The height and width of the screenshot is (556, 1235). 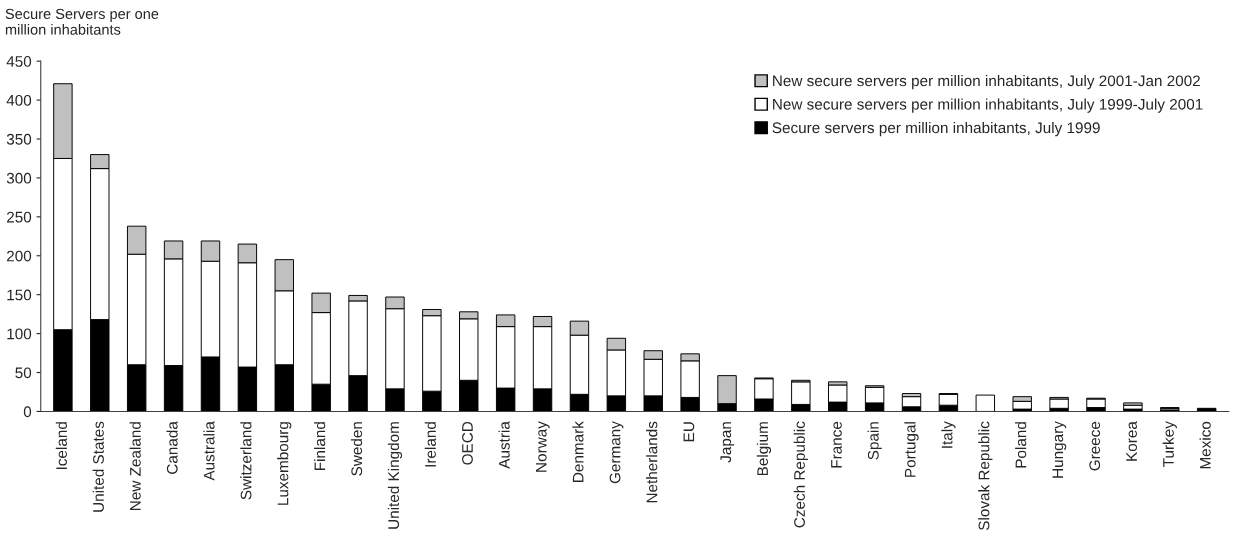 What do you see at coordinates (19, 217) in the screenshot?
I see `y-tick-label: 250` at bounding box center [19, 217].